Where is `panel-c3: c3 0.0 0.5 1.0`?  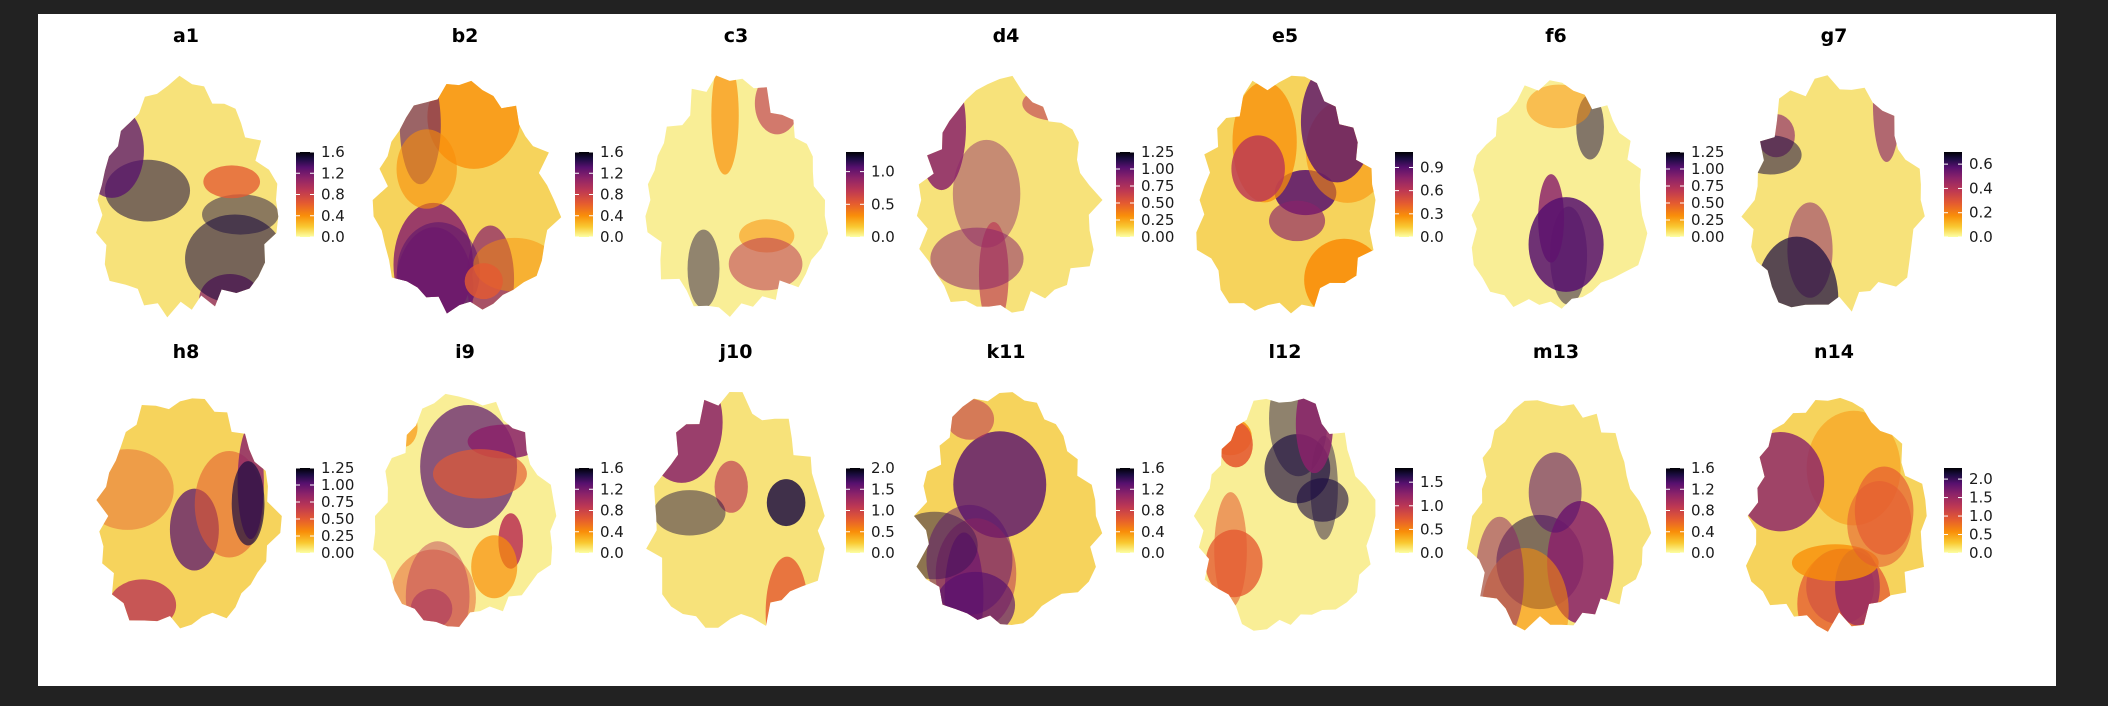 panel-c3: c3 0.0 0.5 1.0 is located at coordinates (770, 171).